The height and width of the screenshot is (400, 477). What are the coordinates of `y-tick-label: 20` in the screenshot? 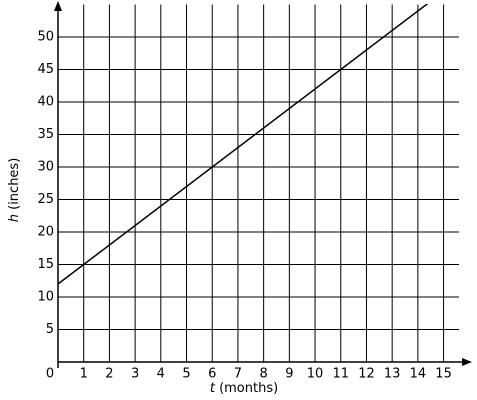 It's located at (45, 232).